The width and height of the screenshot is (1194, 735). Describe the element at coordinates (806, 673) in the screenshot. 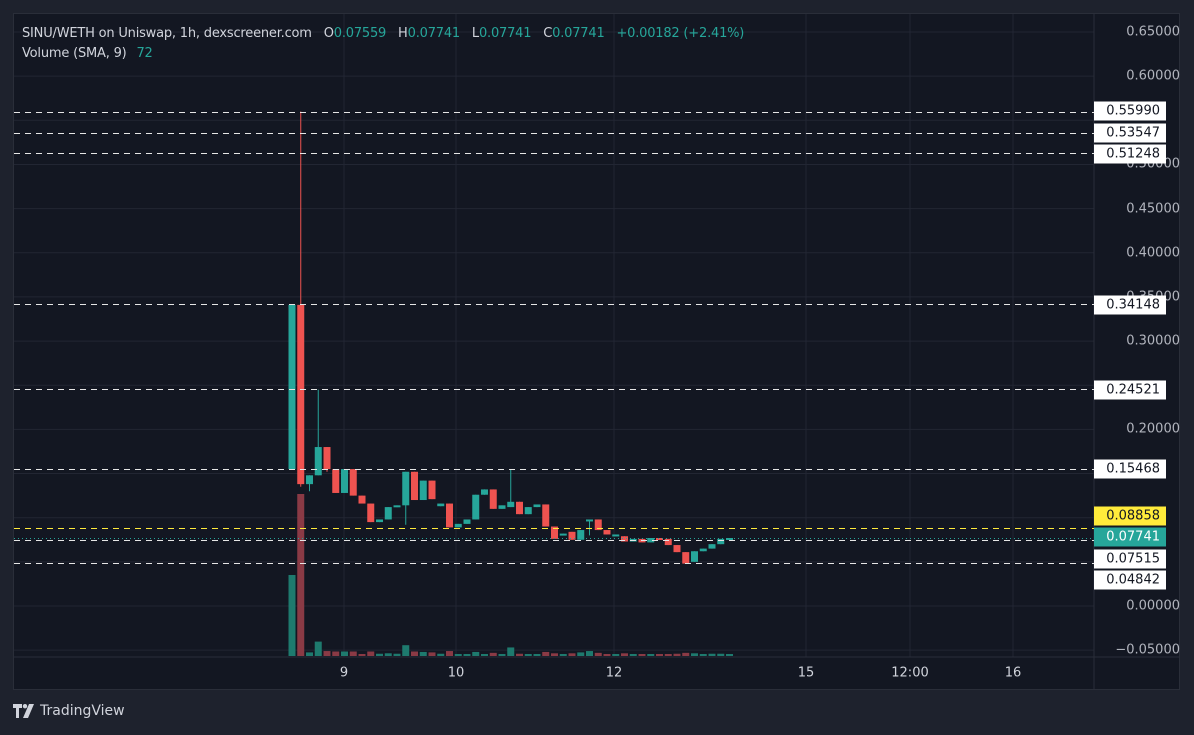

I see `time-axis-tick: 15` at that location.